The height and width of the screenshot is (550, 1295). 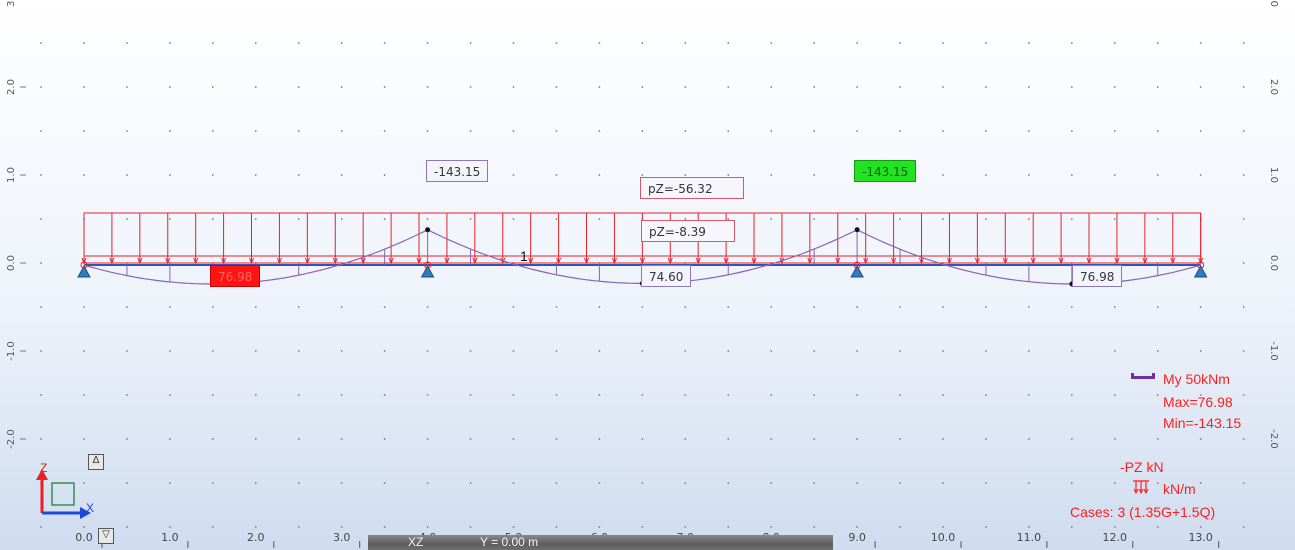 I want to click on x-axis-label: X, so click(x=90, y=508).